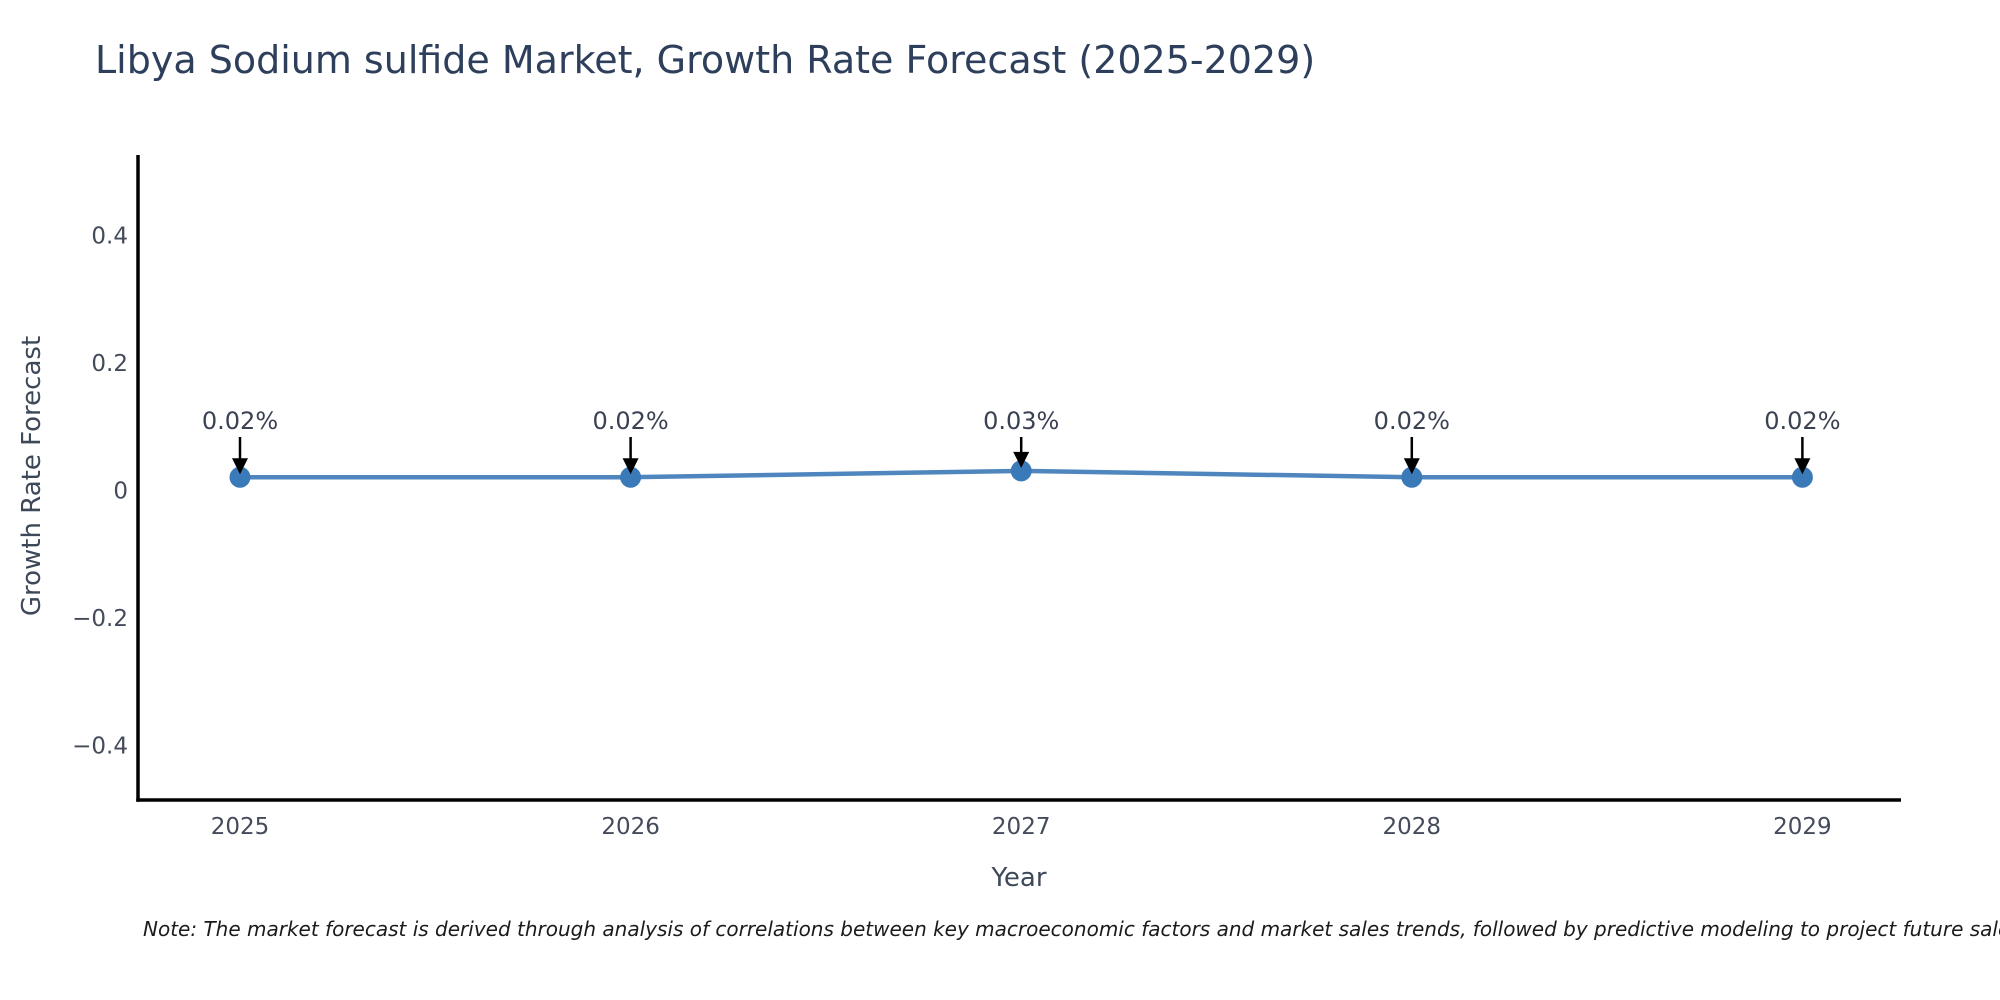  What do you see at coordinates (1802, 477) in the screenshot?
I see `data-point-2029` at bounding box center [1802, 477].